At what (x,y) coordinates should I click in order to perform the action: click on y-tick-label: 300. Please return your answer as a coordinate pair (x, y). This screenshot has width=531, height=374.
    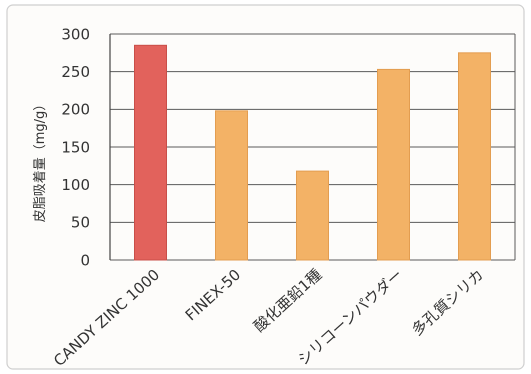
    Looking at the image, I should click on (75, 34).